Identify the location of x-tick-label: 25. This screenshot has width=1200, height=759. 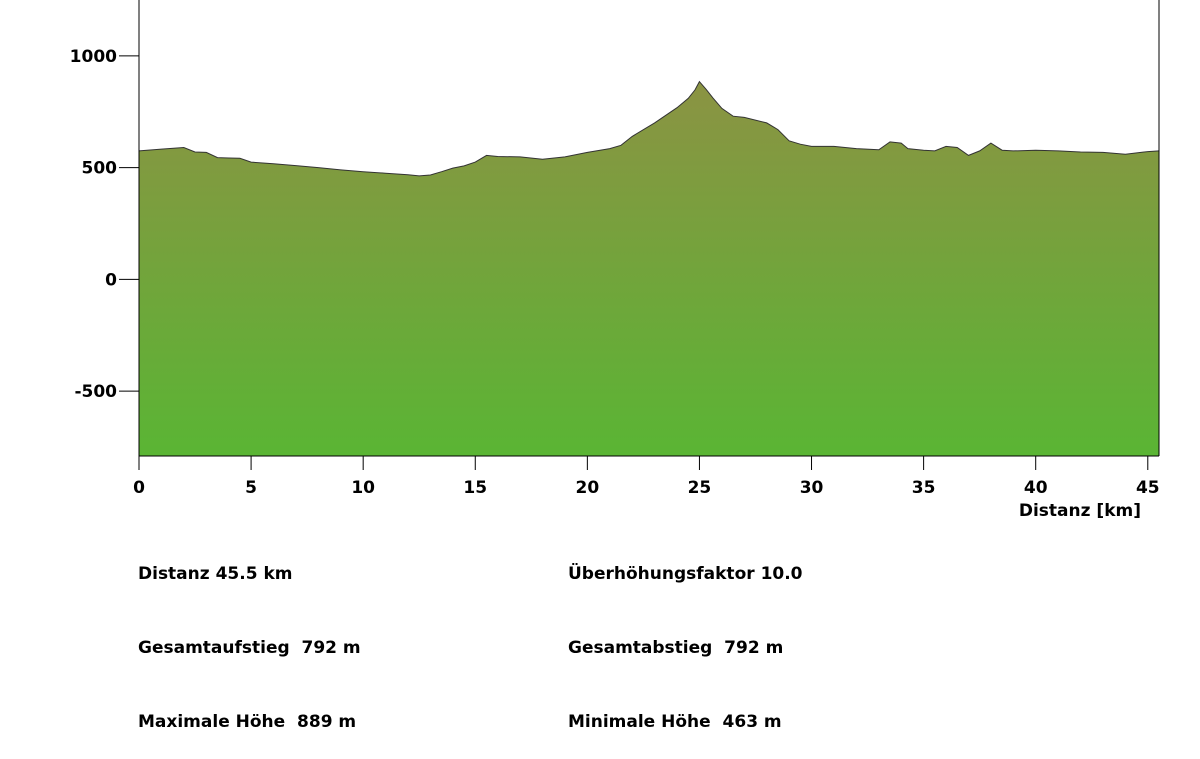
(700, 488).